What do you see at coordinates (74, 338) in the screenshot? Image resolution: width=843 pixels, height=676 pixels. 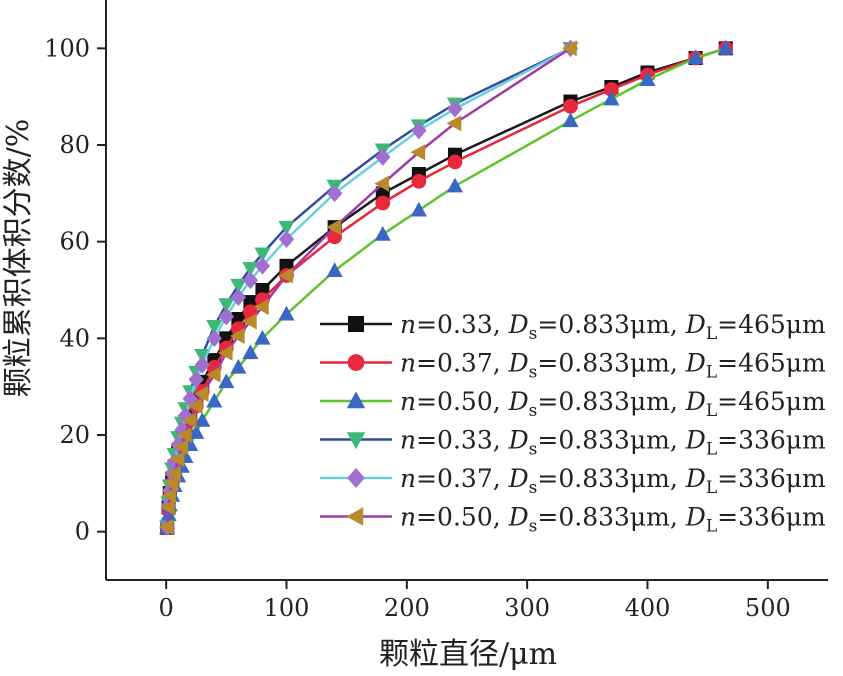 I see `y-tick-label: 40` at bounding box center [74, 338].